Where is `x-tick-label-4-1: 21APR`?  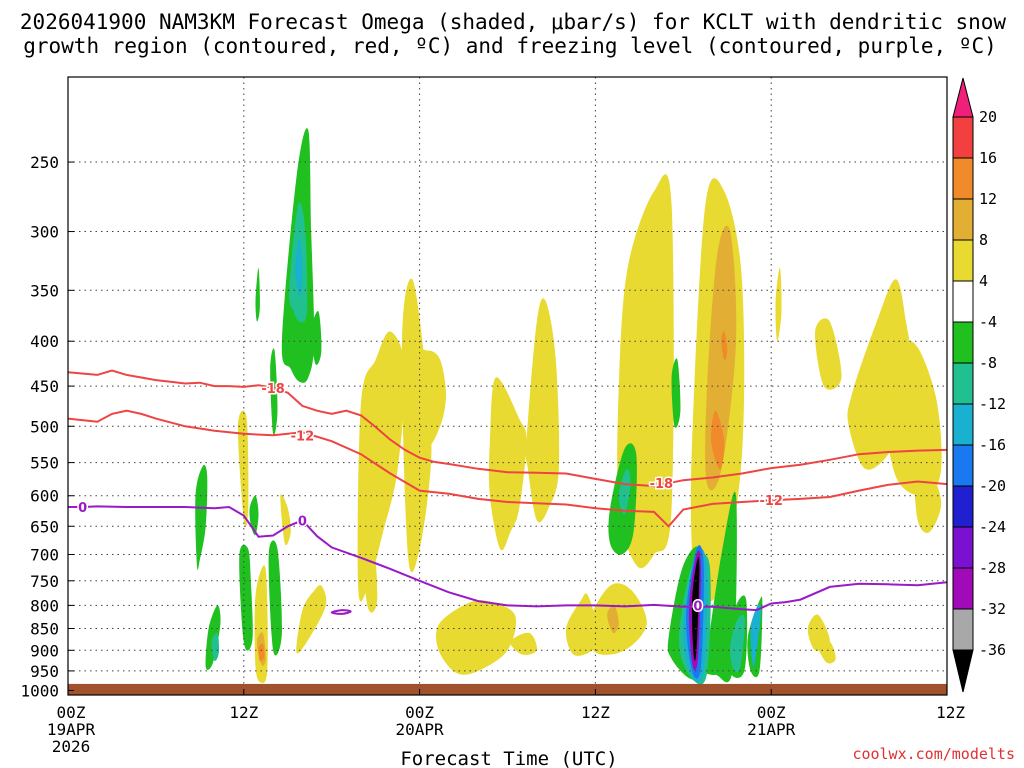 x-tick-label-4-1: 21APR is located at coordinates (771, 729).